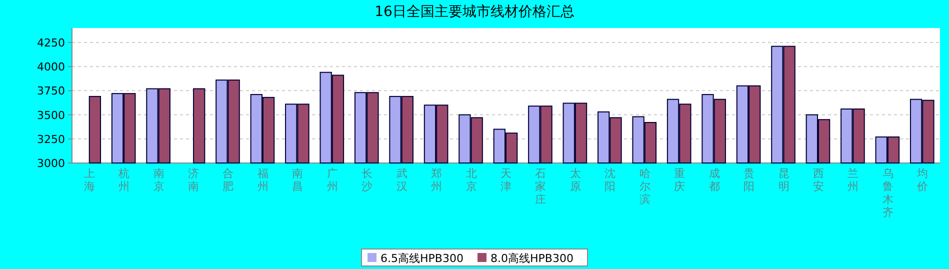 The image size is (949, 269). I want to click on x-tick-label: 石家庄, so click(540, 186).